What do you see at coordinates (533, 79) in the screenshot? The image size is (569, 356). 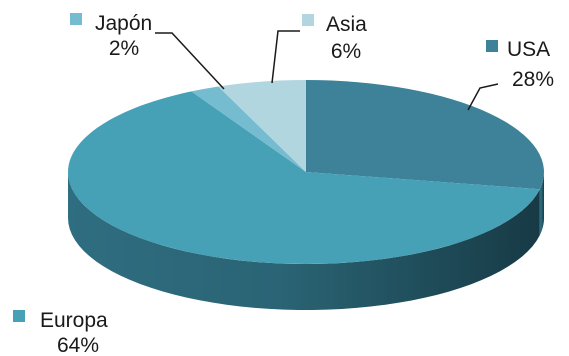 I see `slice-value-label: 28%` at bounding box center [533, 79].